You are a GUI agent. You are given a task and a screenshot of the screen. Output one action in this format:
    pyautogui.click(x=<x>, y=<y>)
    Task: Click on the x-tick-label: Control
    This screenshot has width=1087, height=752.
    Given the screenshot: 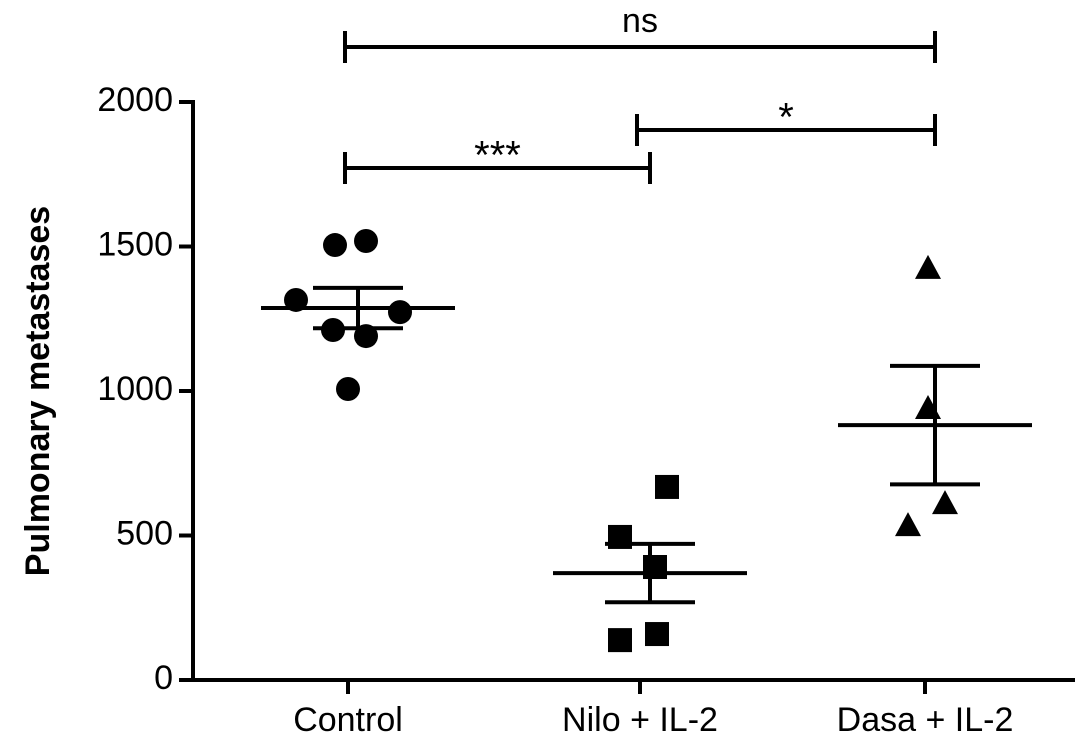 What is the action you would take?
    pyautogui.click(x=348, y=720)
    